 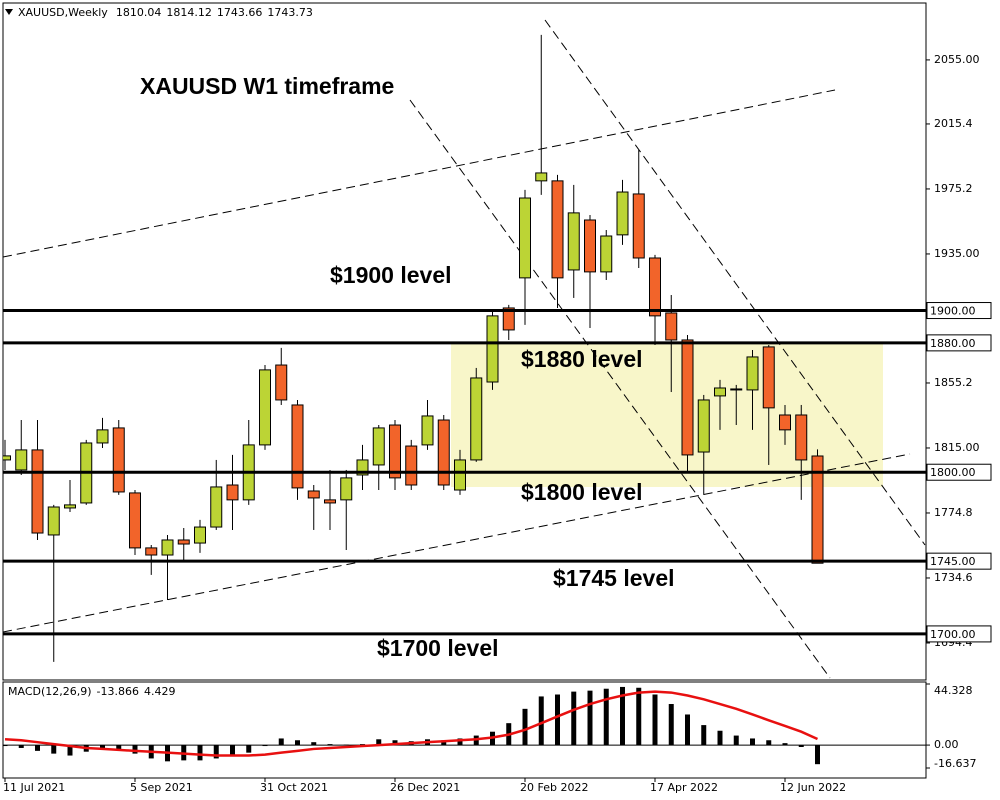 What do you see at coordinates (813, 787) in the screenshot?
I see `x-tick-label: 12 Jun 2022` at bounding box center [813, 787].